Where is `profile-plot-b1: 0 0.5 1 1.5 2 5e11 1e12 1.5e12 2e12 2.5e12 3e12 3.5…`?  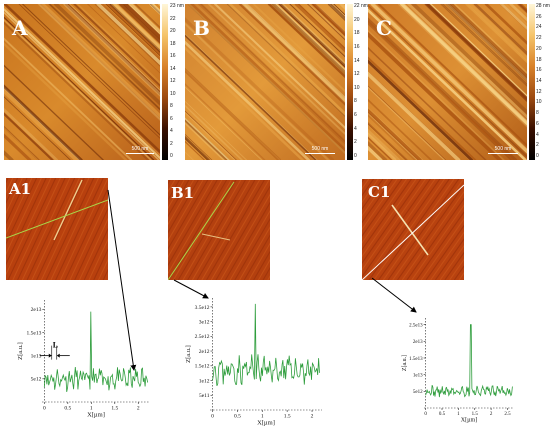
profile-plot-b1: 0 0.5 1 1.5 2 5e11 1e12 1.5e12 2e12 2.5e12 3e12 3.5… is located at coordinates (253, 362).